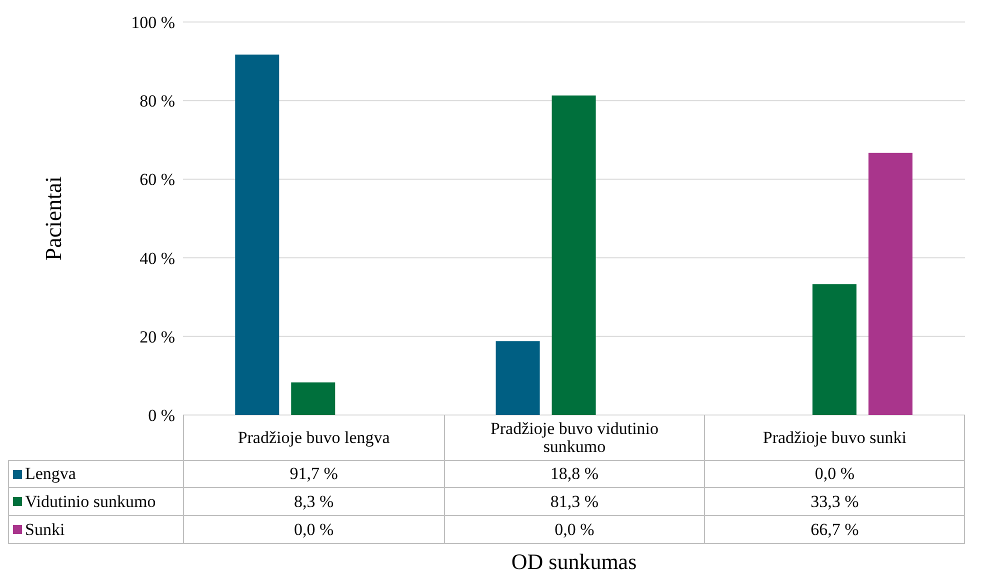 The height and width of the screenshot is (575, 981). Describe the element at coordinates (161, 416) in the screenshot. I see `y-tick-label: 0 %` at that location.